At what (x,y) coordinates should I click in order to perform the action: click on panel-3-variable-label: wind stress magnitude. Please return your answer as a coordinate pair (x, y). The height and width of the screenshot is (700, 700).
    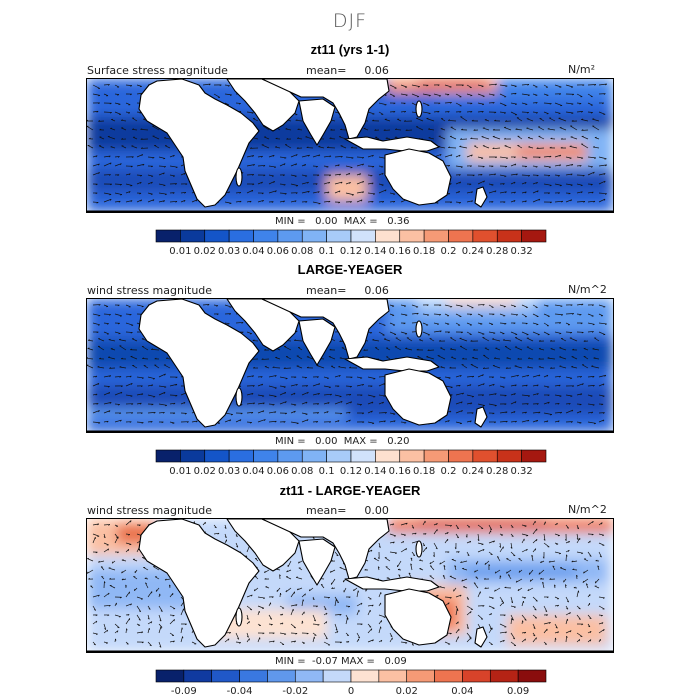
    Looking at the image, I should click on (150, 510).